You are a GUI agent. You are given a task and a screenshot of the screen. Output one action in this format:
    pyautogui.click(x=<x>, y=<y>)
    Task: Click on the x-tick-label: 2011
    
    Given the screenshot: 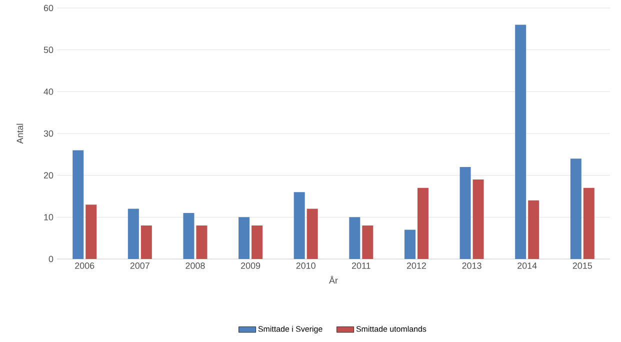 What is the action you would take?
    pyautogui.click(x=361, y=265)
    